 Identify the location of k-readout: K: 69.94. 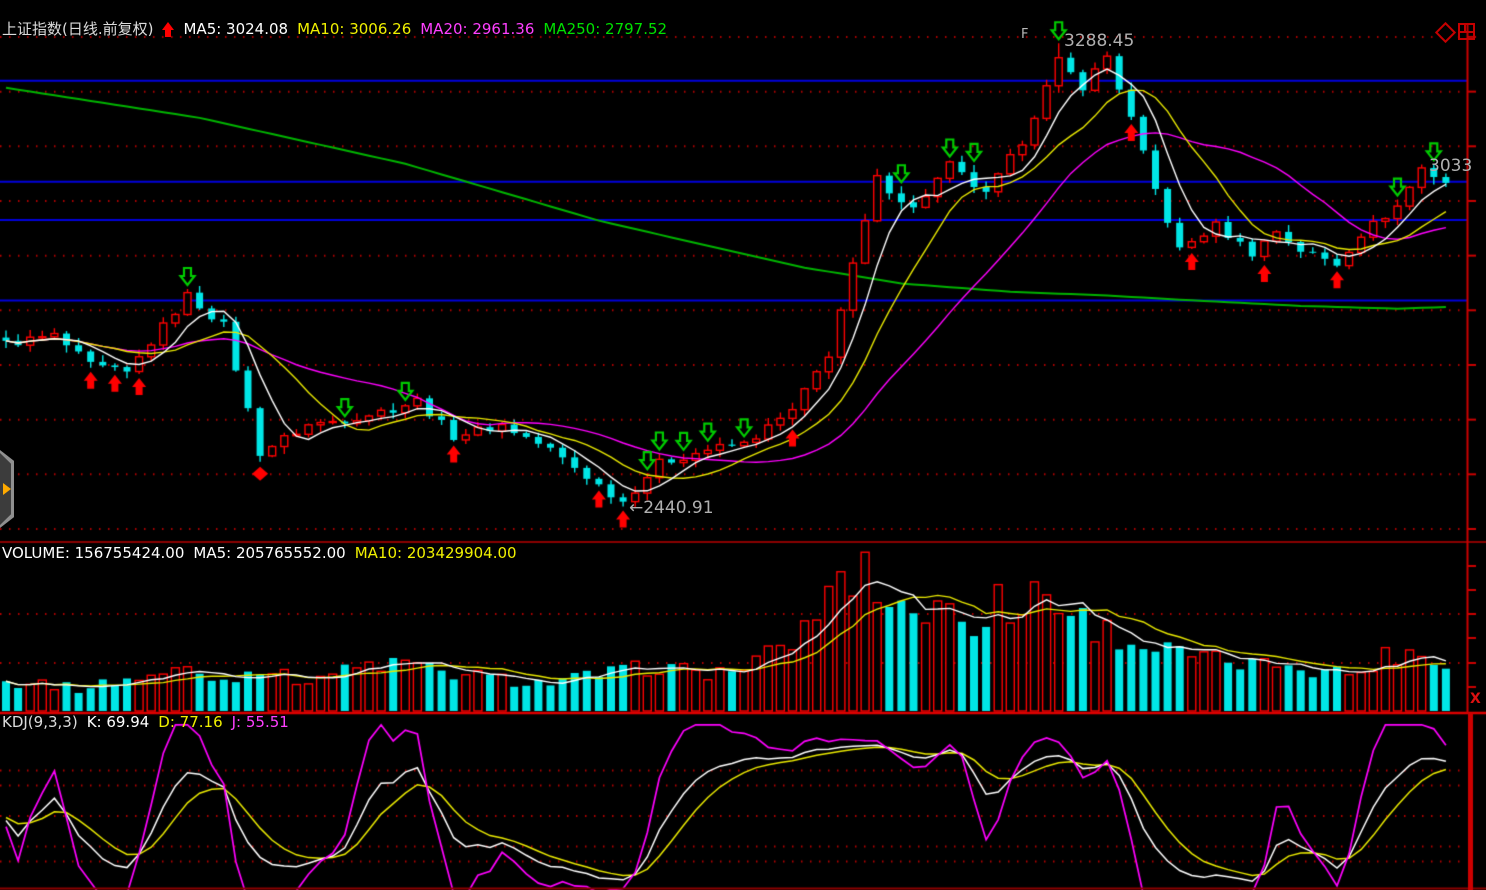
(118, 722).